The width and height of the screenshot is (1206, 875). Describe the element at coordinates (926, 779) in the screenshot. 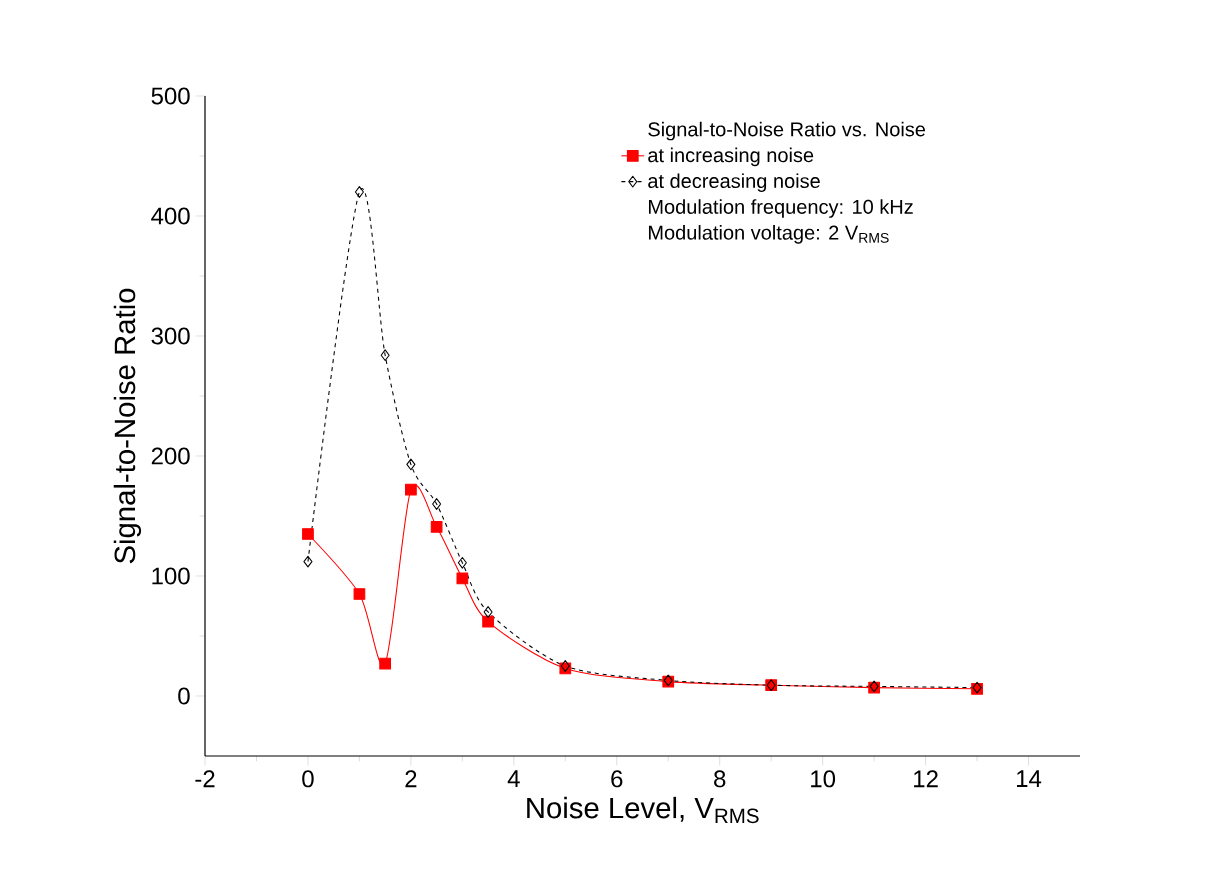

I see `x-tick-label: 12` at that location.